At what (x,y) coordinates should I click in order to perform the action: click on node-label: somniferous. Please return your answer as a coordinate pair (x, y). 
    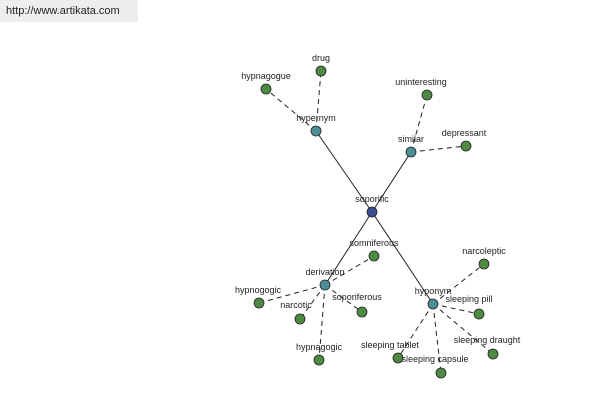
    Looking at the image, I should click on (374, 243).